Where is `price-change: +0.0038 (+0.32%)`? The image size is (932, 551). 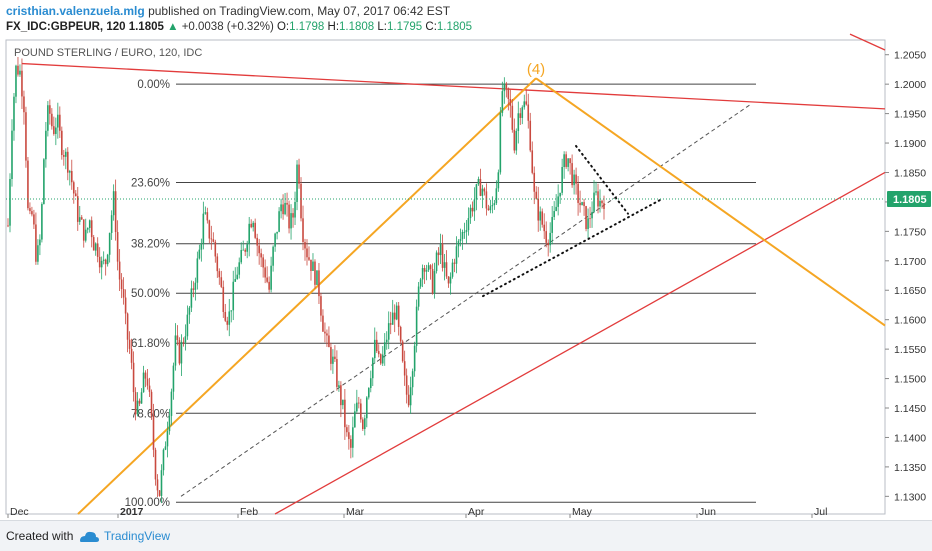 price-change: +0.0038 (+0.32%) is located at coordinates (227, 27).